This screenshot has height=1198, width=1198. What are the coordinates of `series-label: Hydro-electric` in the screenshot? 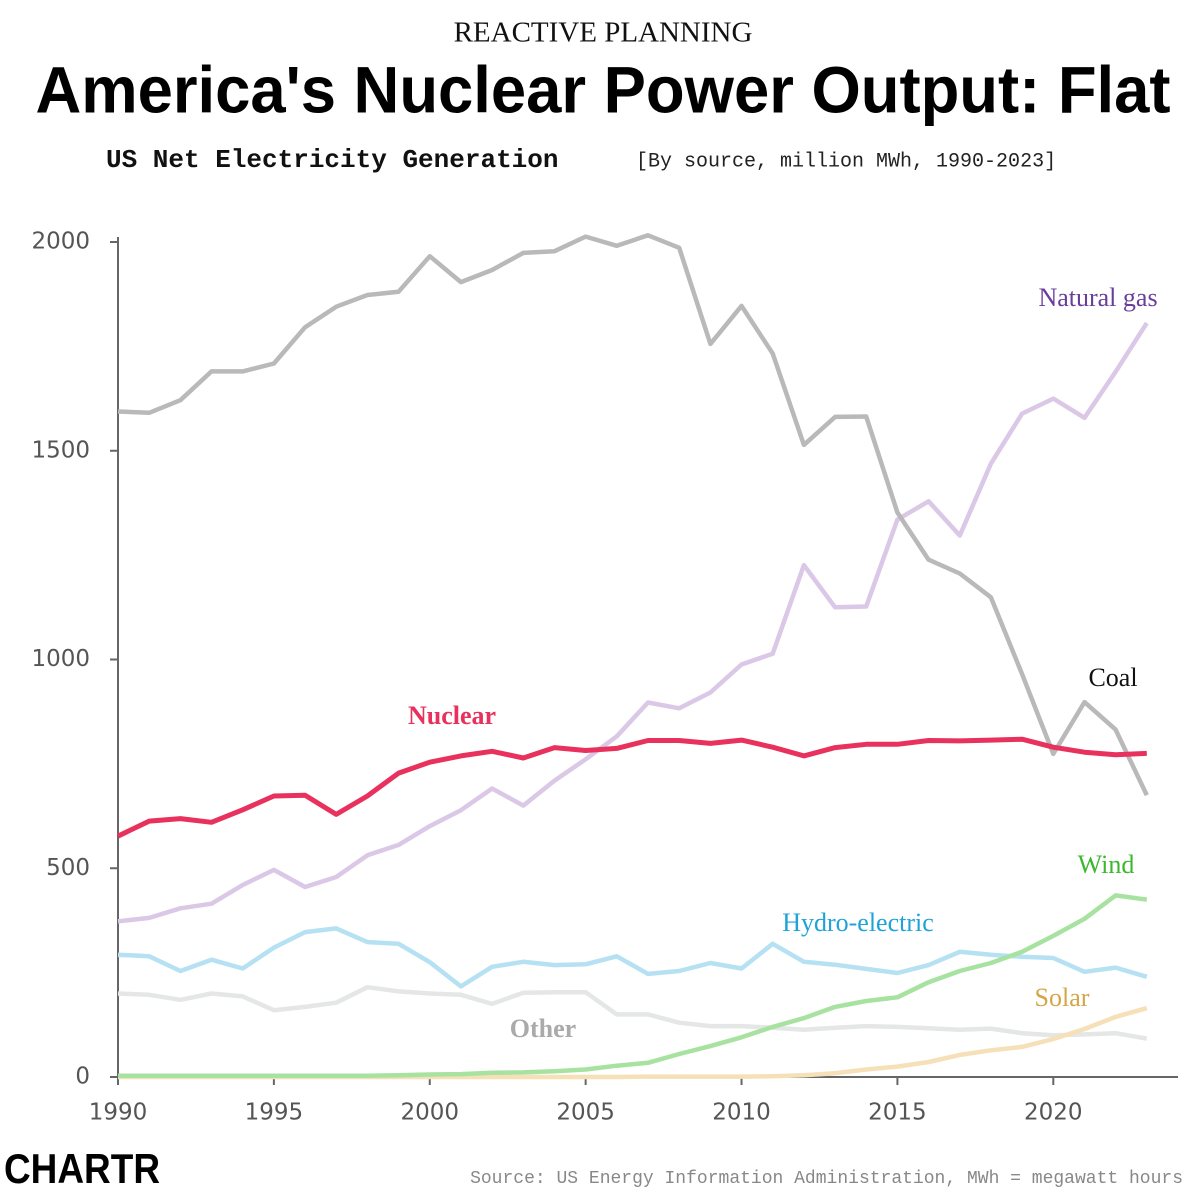 It's located at (858, 922).